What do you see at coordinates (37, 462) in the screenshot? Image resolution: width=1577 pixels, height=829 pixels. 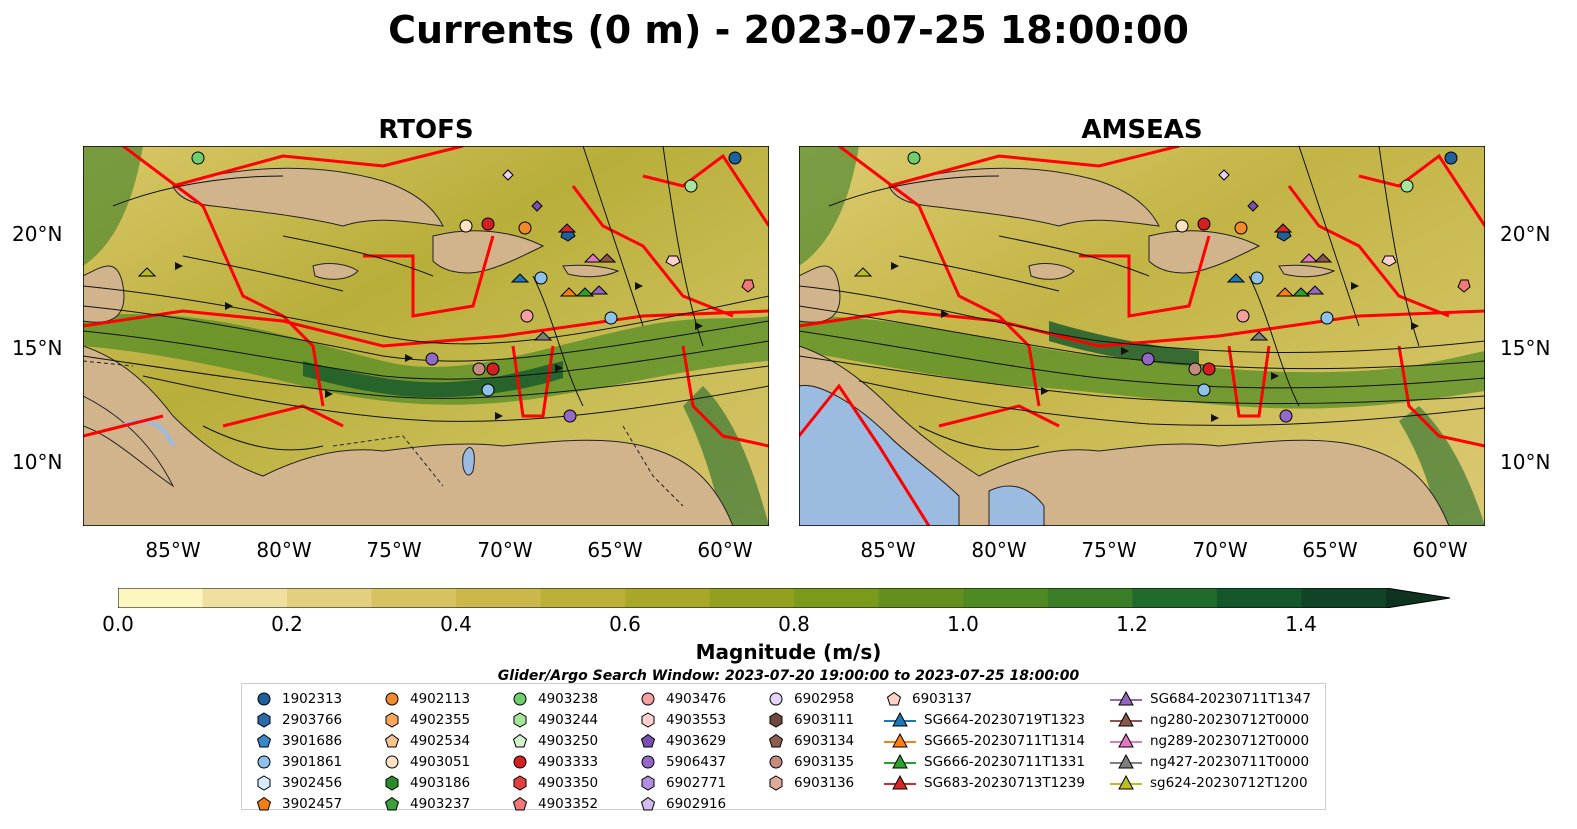 I see `lat-label-10n-left: 10°N` at bounding box center [37, 462].